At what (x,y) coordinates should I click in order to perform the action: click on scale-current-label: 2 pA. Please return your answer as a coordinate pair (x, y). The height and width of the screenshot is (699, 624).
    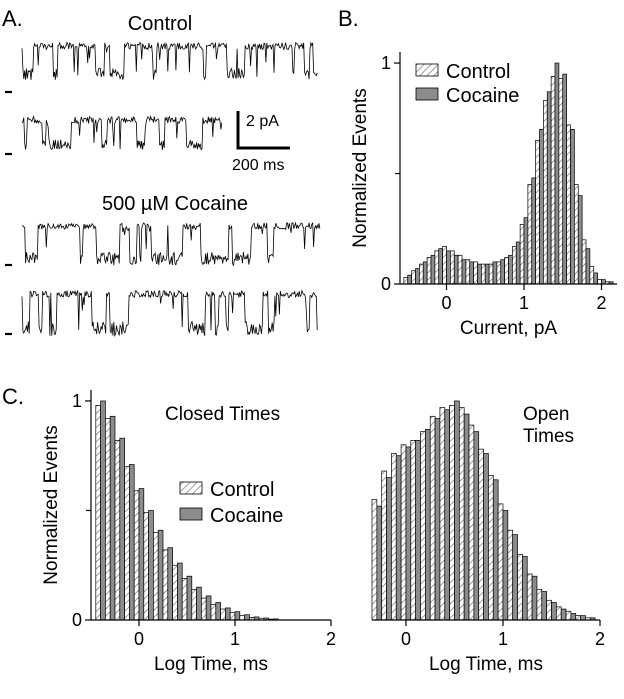
    Looking at the image, I should click on (262, 121).